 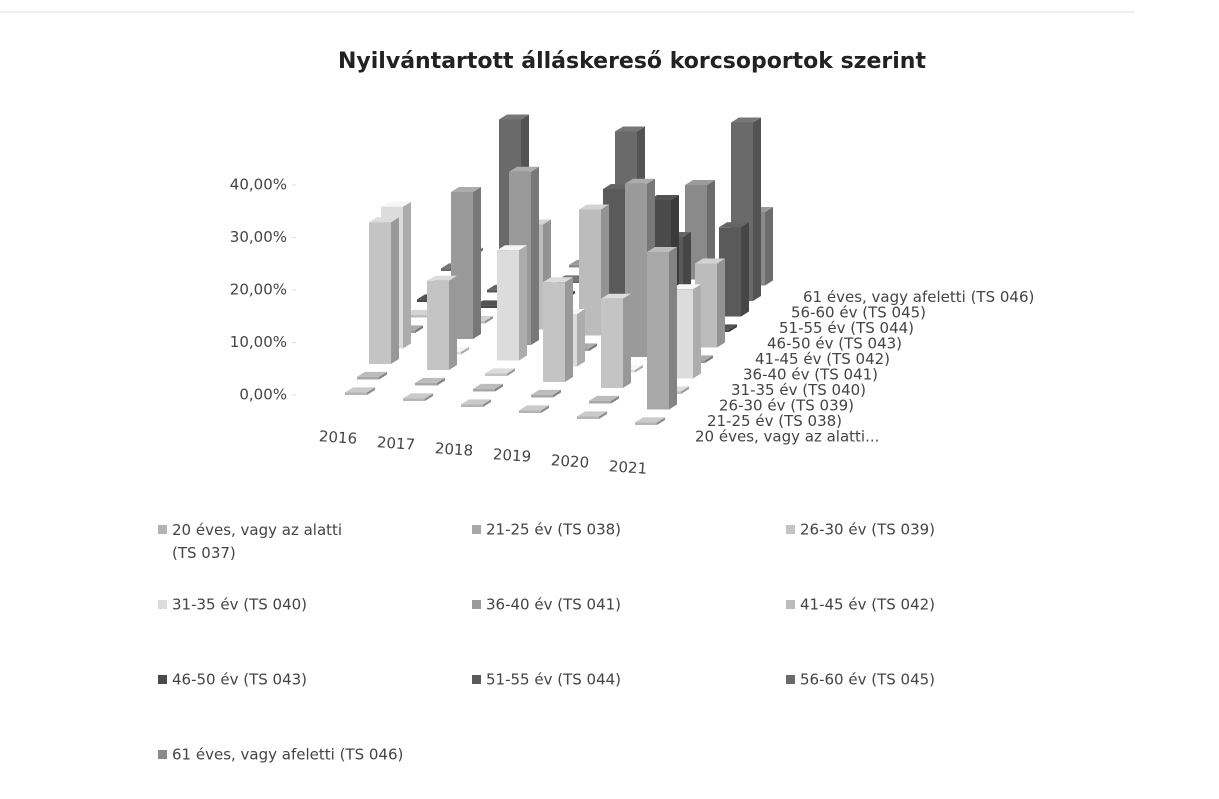 I want to click on y-tick-label: 20,00%, so click(x=258, y=290).